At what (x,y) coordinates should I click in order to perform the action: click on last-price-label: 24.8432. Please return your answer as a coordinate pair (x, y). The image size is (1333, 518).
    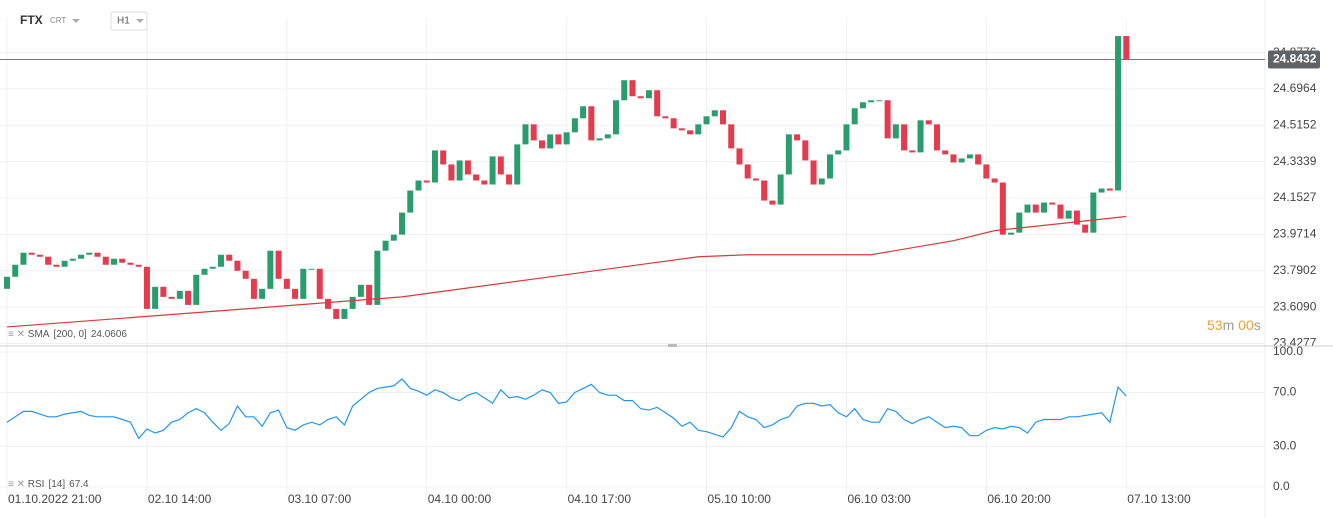
    Looking at the image, I should click on (1295, 59).